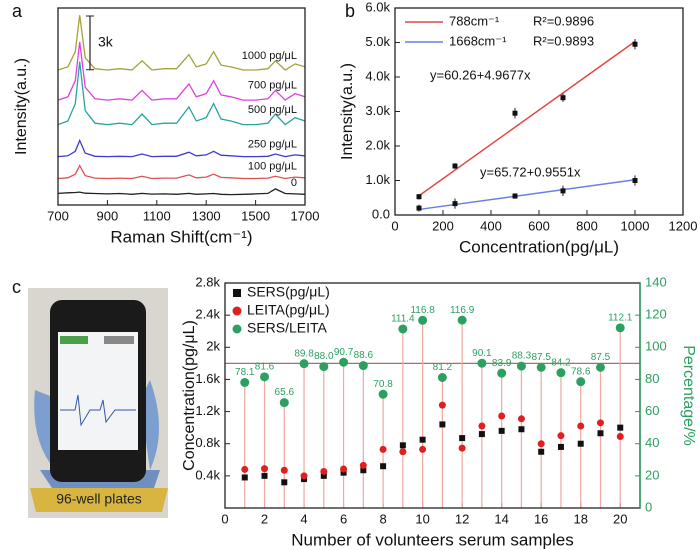 The image size is (700, 550). I want to click on legend-r2: R²=0.9893, so click(563, 40).